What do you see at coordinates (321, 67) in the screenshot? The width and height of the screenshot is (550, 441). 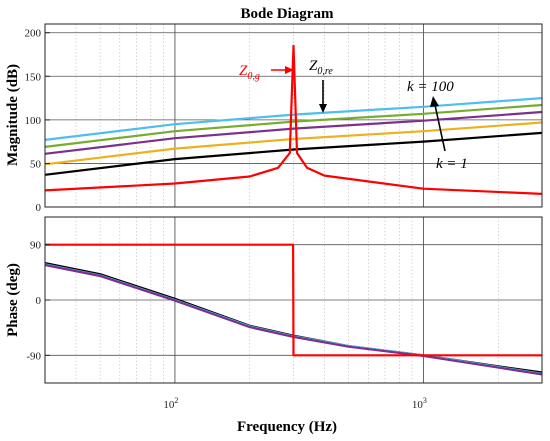 I see `z0re-label: Z0,re` at bounding box center [321, 67].